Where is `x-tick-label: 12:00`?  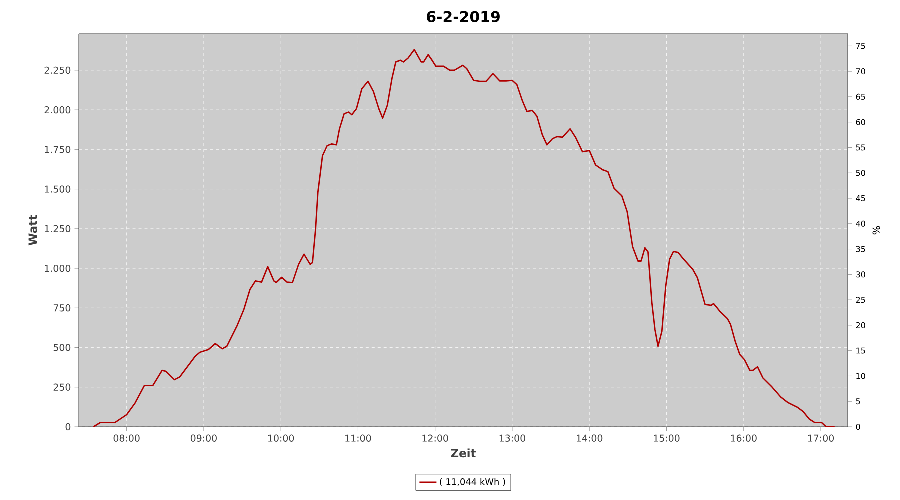 x-tick-label: 12:00 is located at coordinates (435, 438).